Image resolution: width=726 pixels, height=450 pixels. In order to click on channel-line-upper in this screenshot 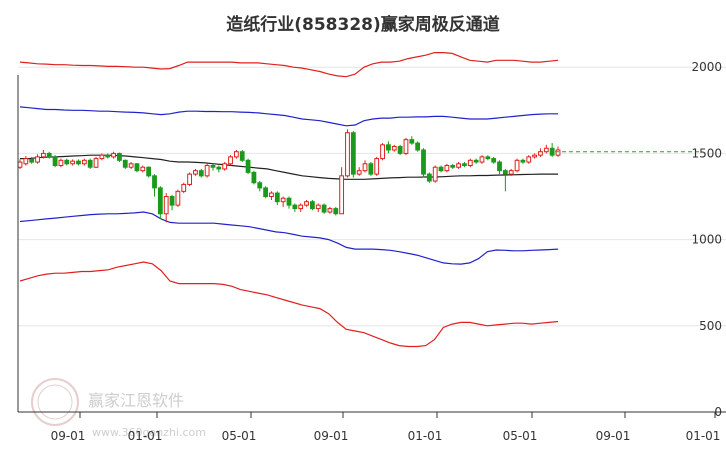, I will do `click(288, 116)`.